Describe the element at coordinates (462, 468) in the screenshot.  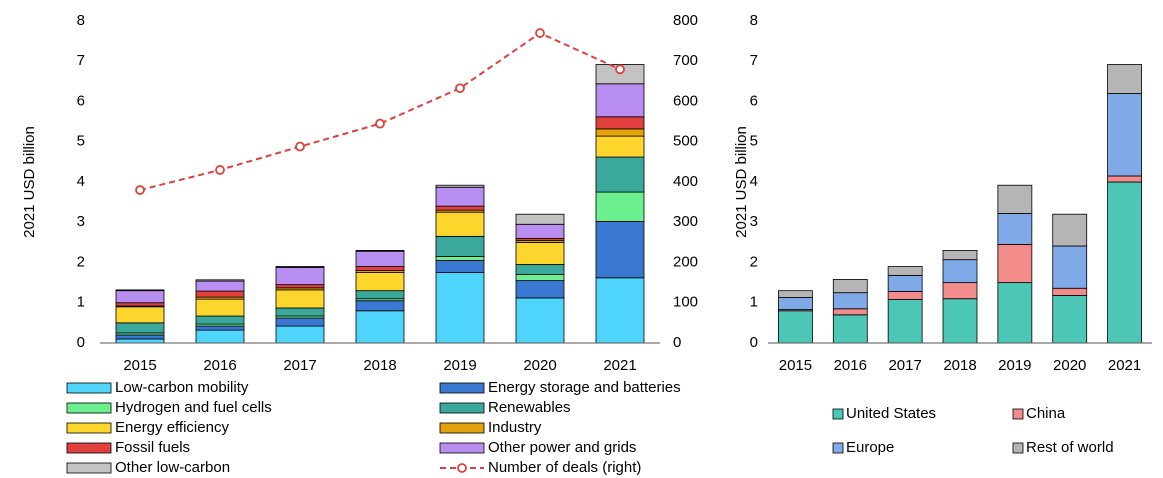
I see `legend-marker` at that location.